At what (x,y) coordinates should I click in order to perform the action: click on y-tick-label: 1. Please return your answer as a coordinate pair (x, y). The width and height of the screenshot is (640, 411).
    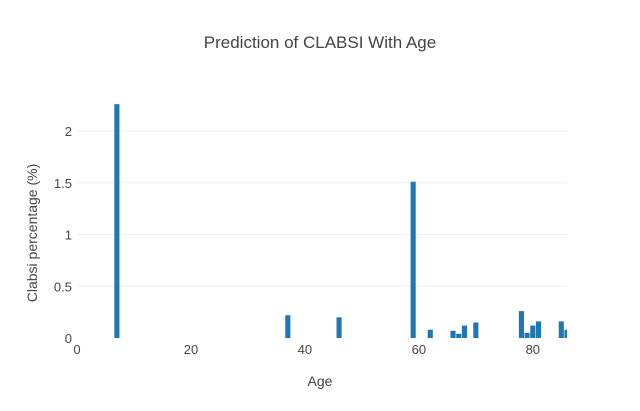
    Looking at the image, I should click on (68, 235).